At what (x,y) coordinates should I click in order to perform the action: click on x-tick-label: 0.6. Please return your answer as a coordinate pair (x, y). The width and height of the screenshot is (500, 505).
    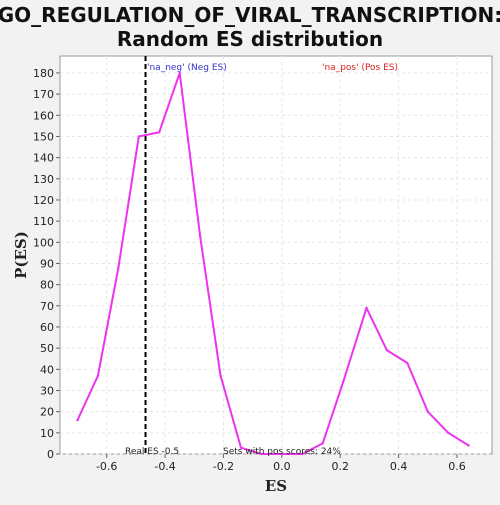
    Looking at the image, I should click on (457, 466).